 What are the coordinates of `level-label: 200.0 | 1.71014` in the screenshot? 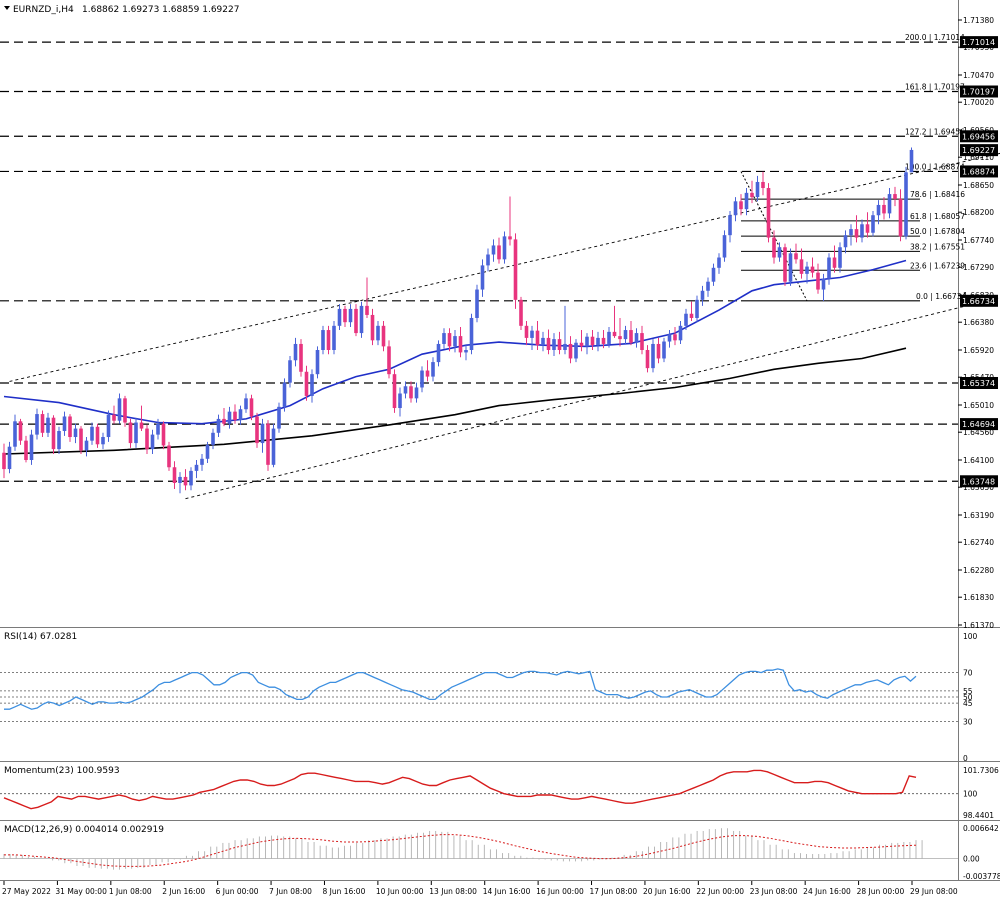 It's located at (935, 37).